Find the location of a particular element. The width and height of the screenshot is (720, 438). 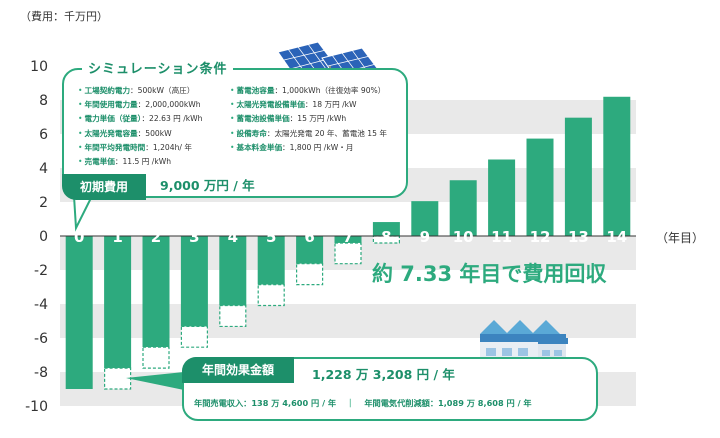

x-axis-unit-label: （年目） is located at coordinates (680, 238).